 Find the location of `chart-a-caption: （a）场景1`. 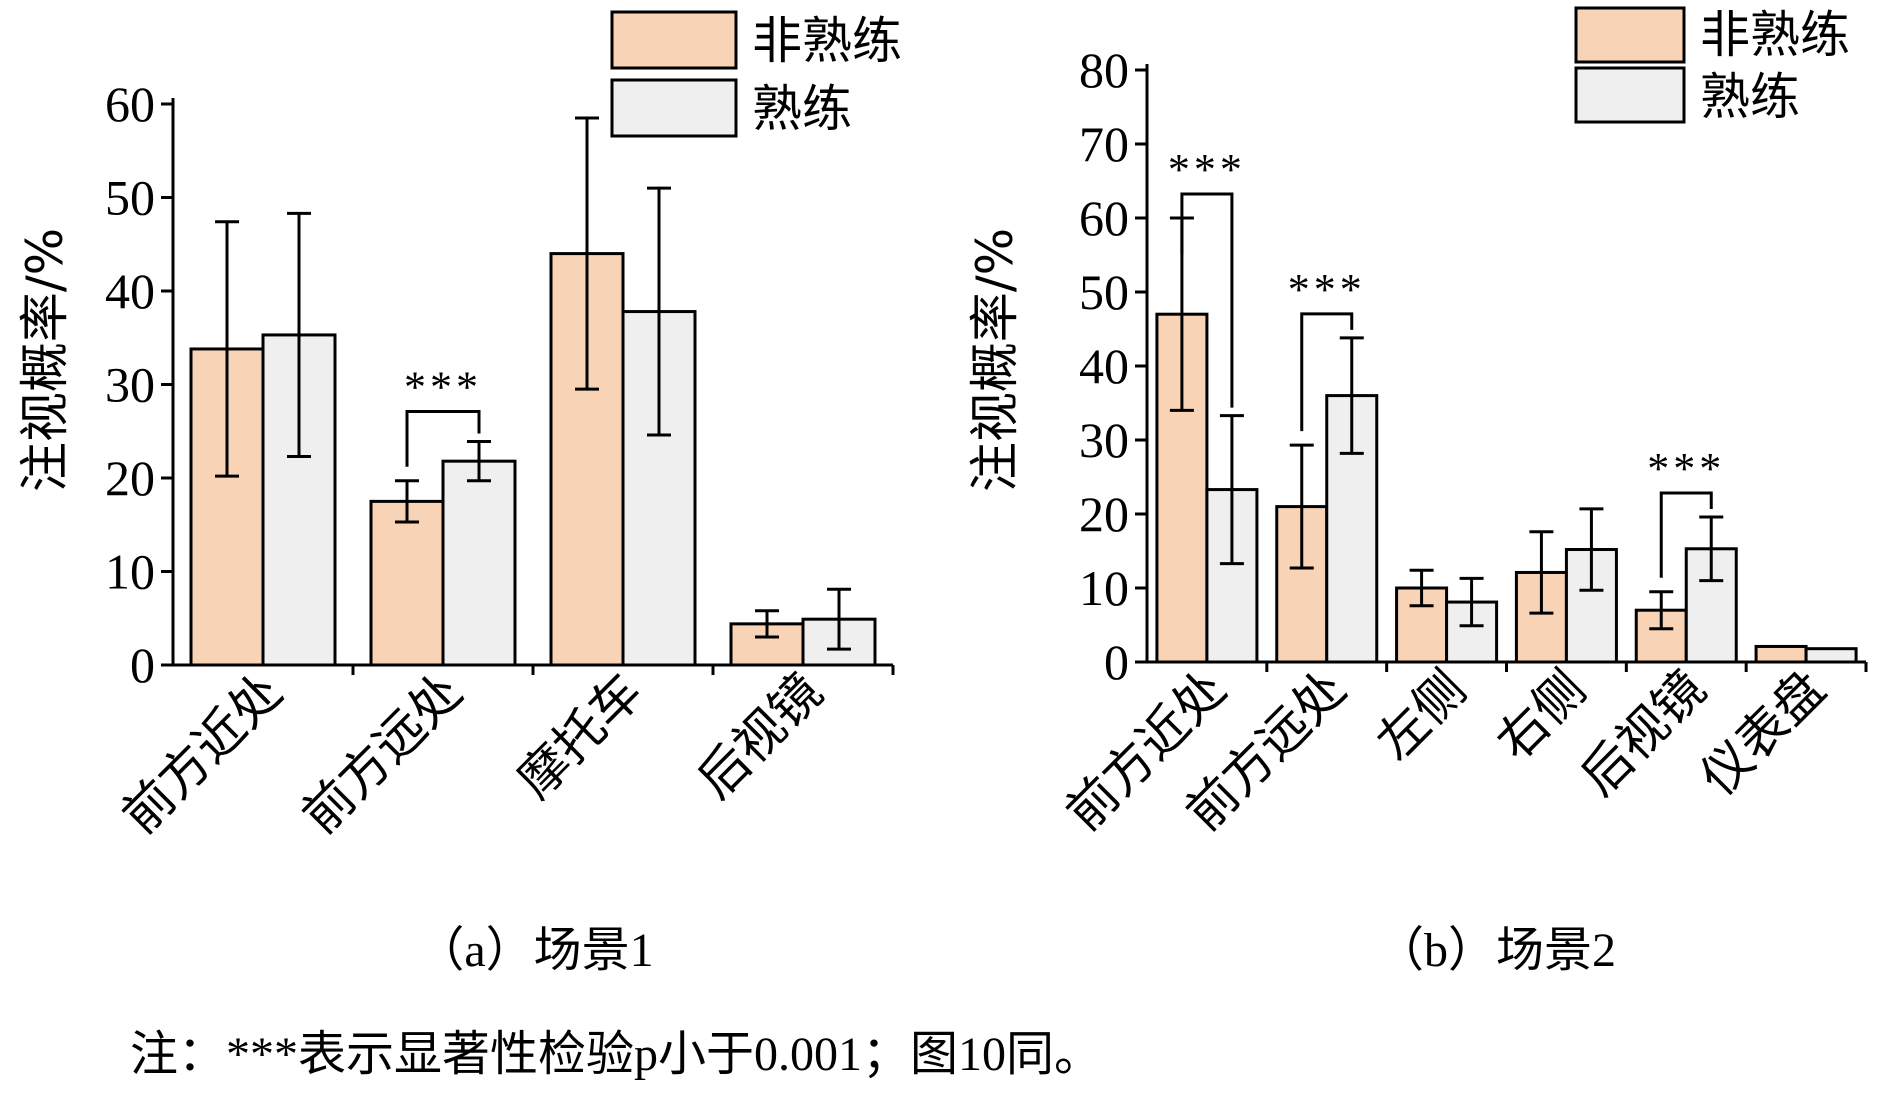

chart-a-caption: （a）场景1 is located at coordinates (534, 950).